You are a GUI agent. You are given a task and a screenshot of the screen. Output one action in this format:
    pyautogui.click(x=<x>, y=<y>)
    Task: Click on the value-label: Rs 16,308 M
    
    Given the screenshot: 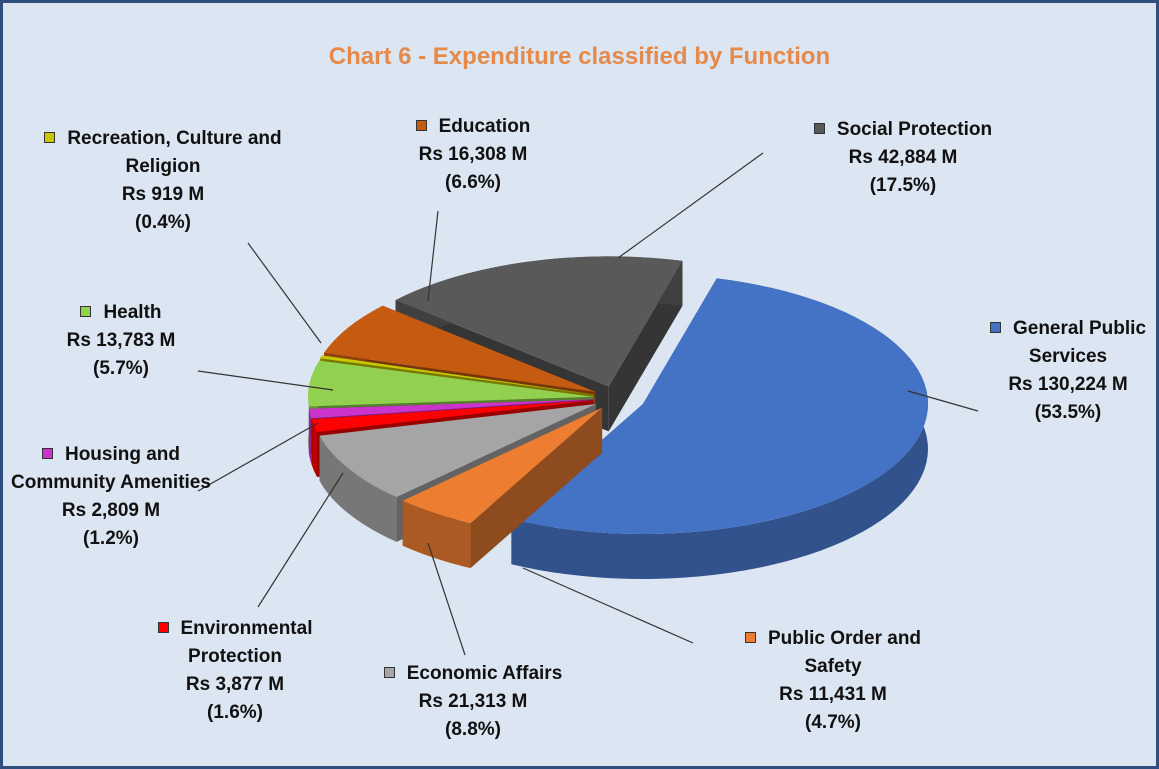 What is the action you would take?
    pyautogui.click(x=473, y=154)
    